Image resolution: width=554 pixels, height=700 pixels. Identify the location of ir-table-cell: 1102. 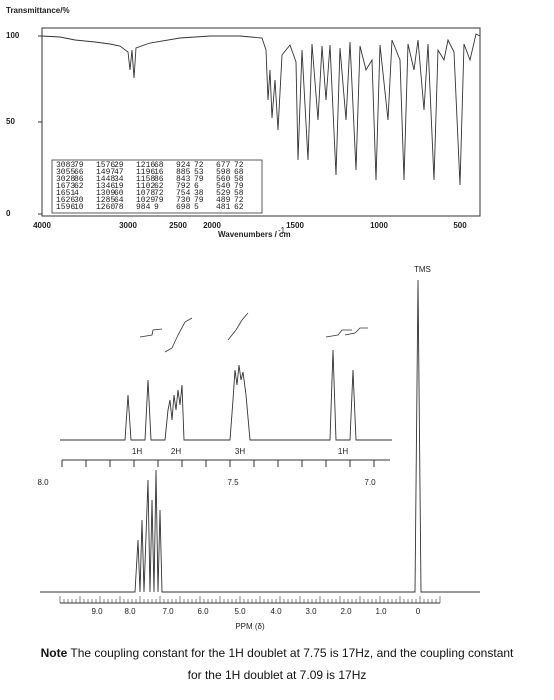
(145, 186).